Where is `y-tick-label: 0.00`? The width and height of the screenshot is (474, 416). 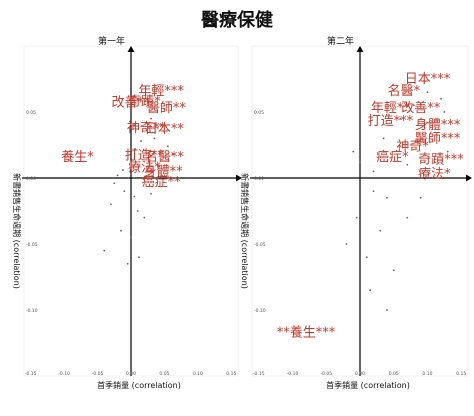 y-tick-label: 0.00 is located at coordinates (259, 179).